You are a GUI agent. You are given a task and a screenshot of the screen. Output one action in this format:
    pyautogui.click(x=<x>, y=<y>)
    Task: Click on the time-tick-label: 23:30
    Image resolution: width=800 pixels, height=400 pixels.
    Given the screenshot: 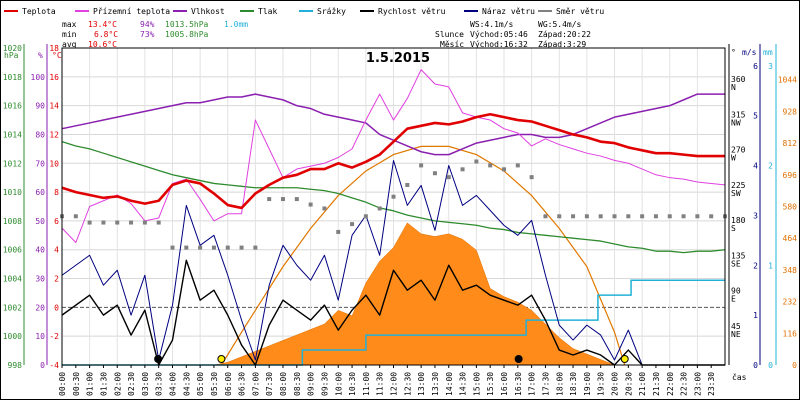 What is the action you would take?
    pyautogui.click(x=711, y=384)
    